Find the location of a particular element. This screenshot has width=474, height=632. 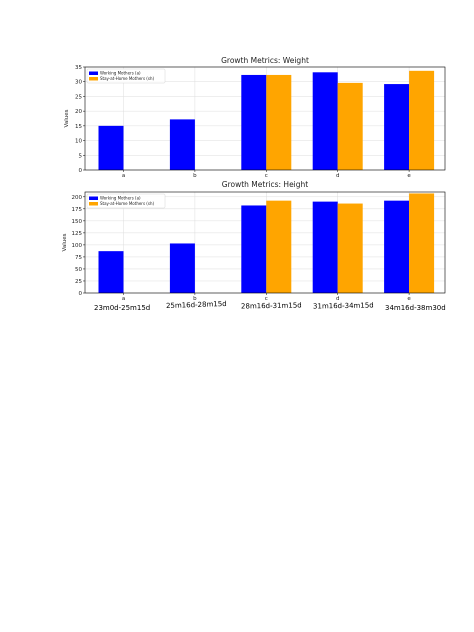

age-range-label: 23m0d-25m15d is located at coordinates (122, 308).